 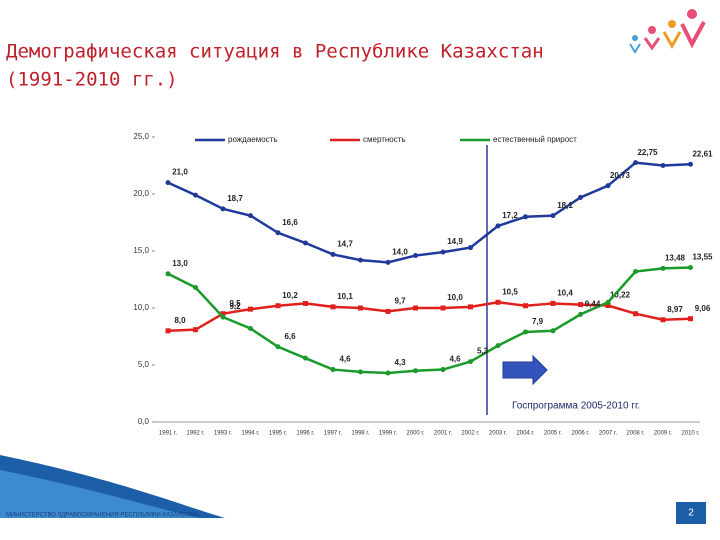 What do you see at coordinates (455, 297) in the screenshot?
I see `value-label: 10,0` at bounding box center [455, 297].